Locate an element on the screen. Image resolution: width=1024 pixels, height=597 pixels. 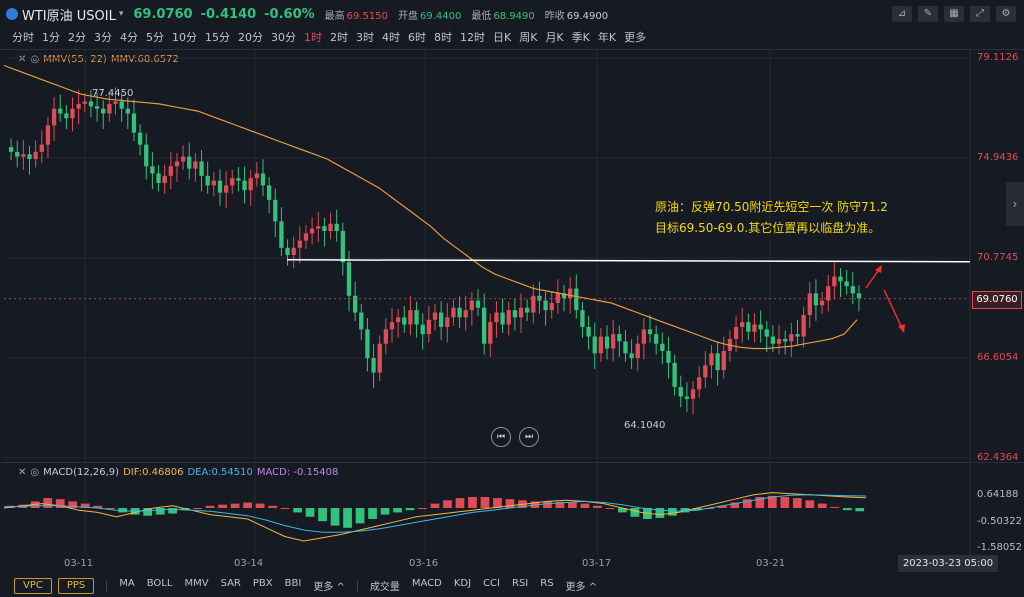
indicator-option: PBX is located at coordinates (262, 583).